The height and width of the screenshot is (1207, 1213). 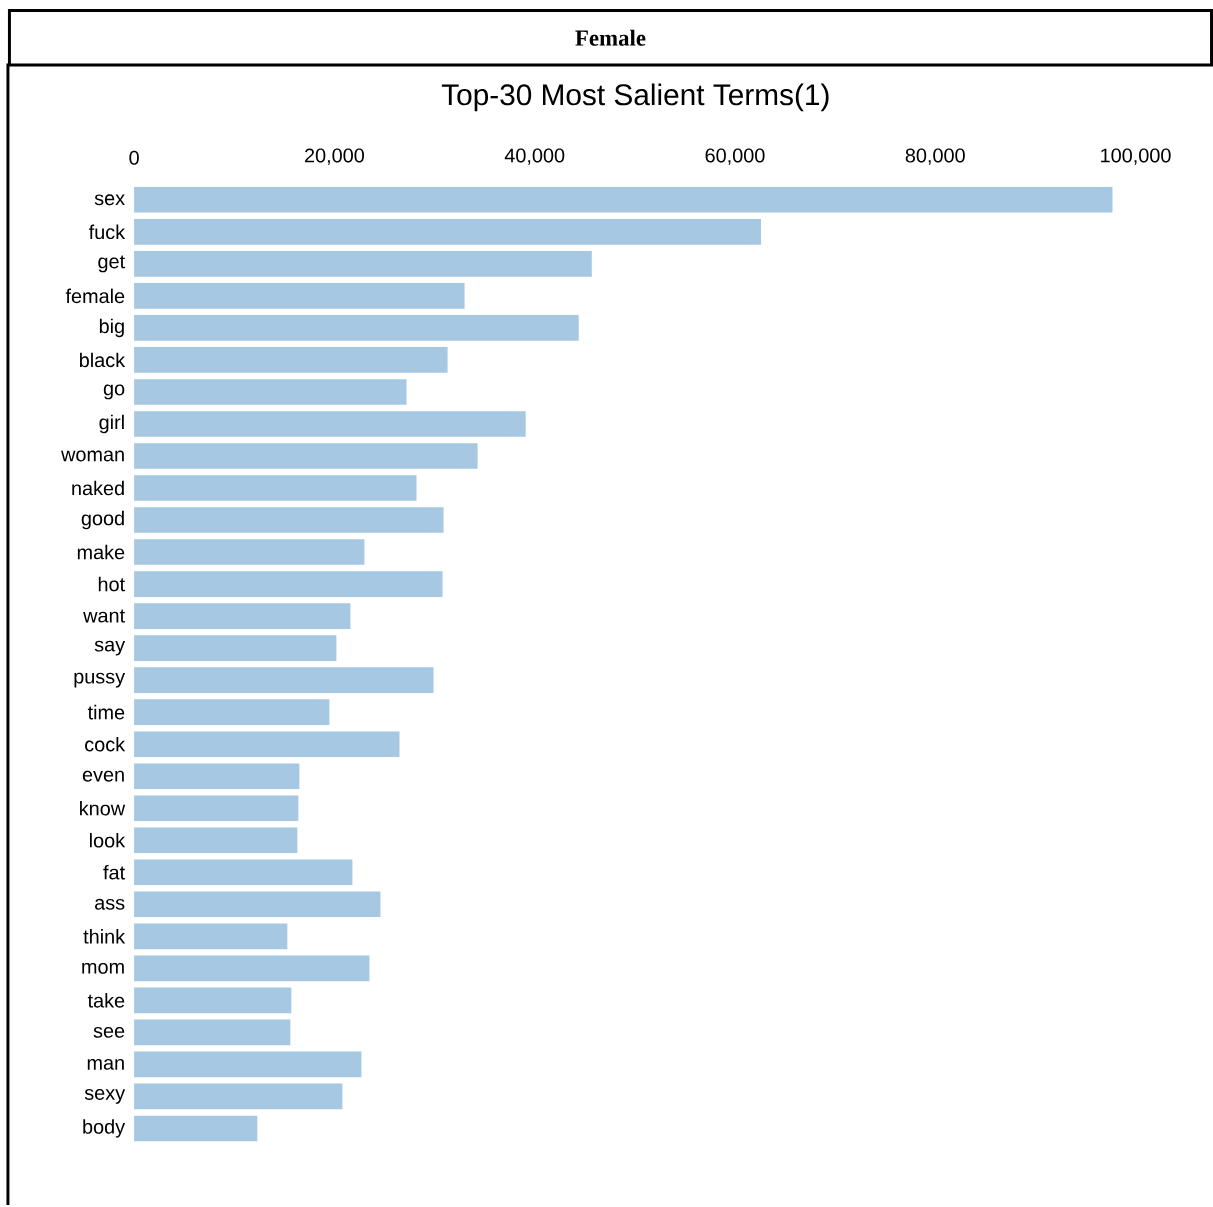 What do you see at coordinates (103, 776) in the screenshot?
I see `y-tick-label: even` at bounding box center [103, 776].